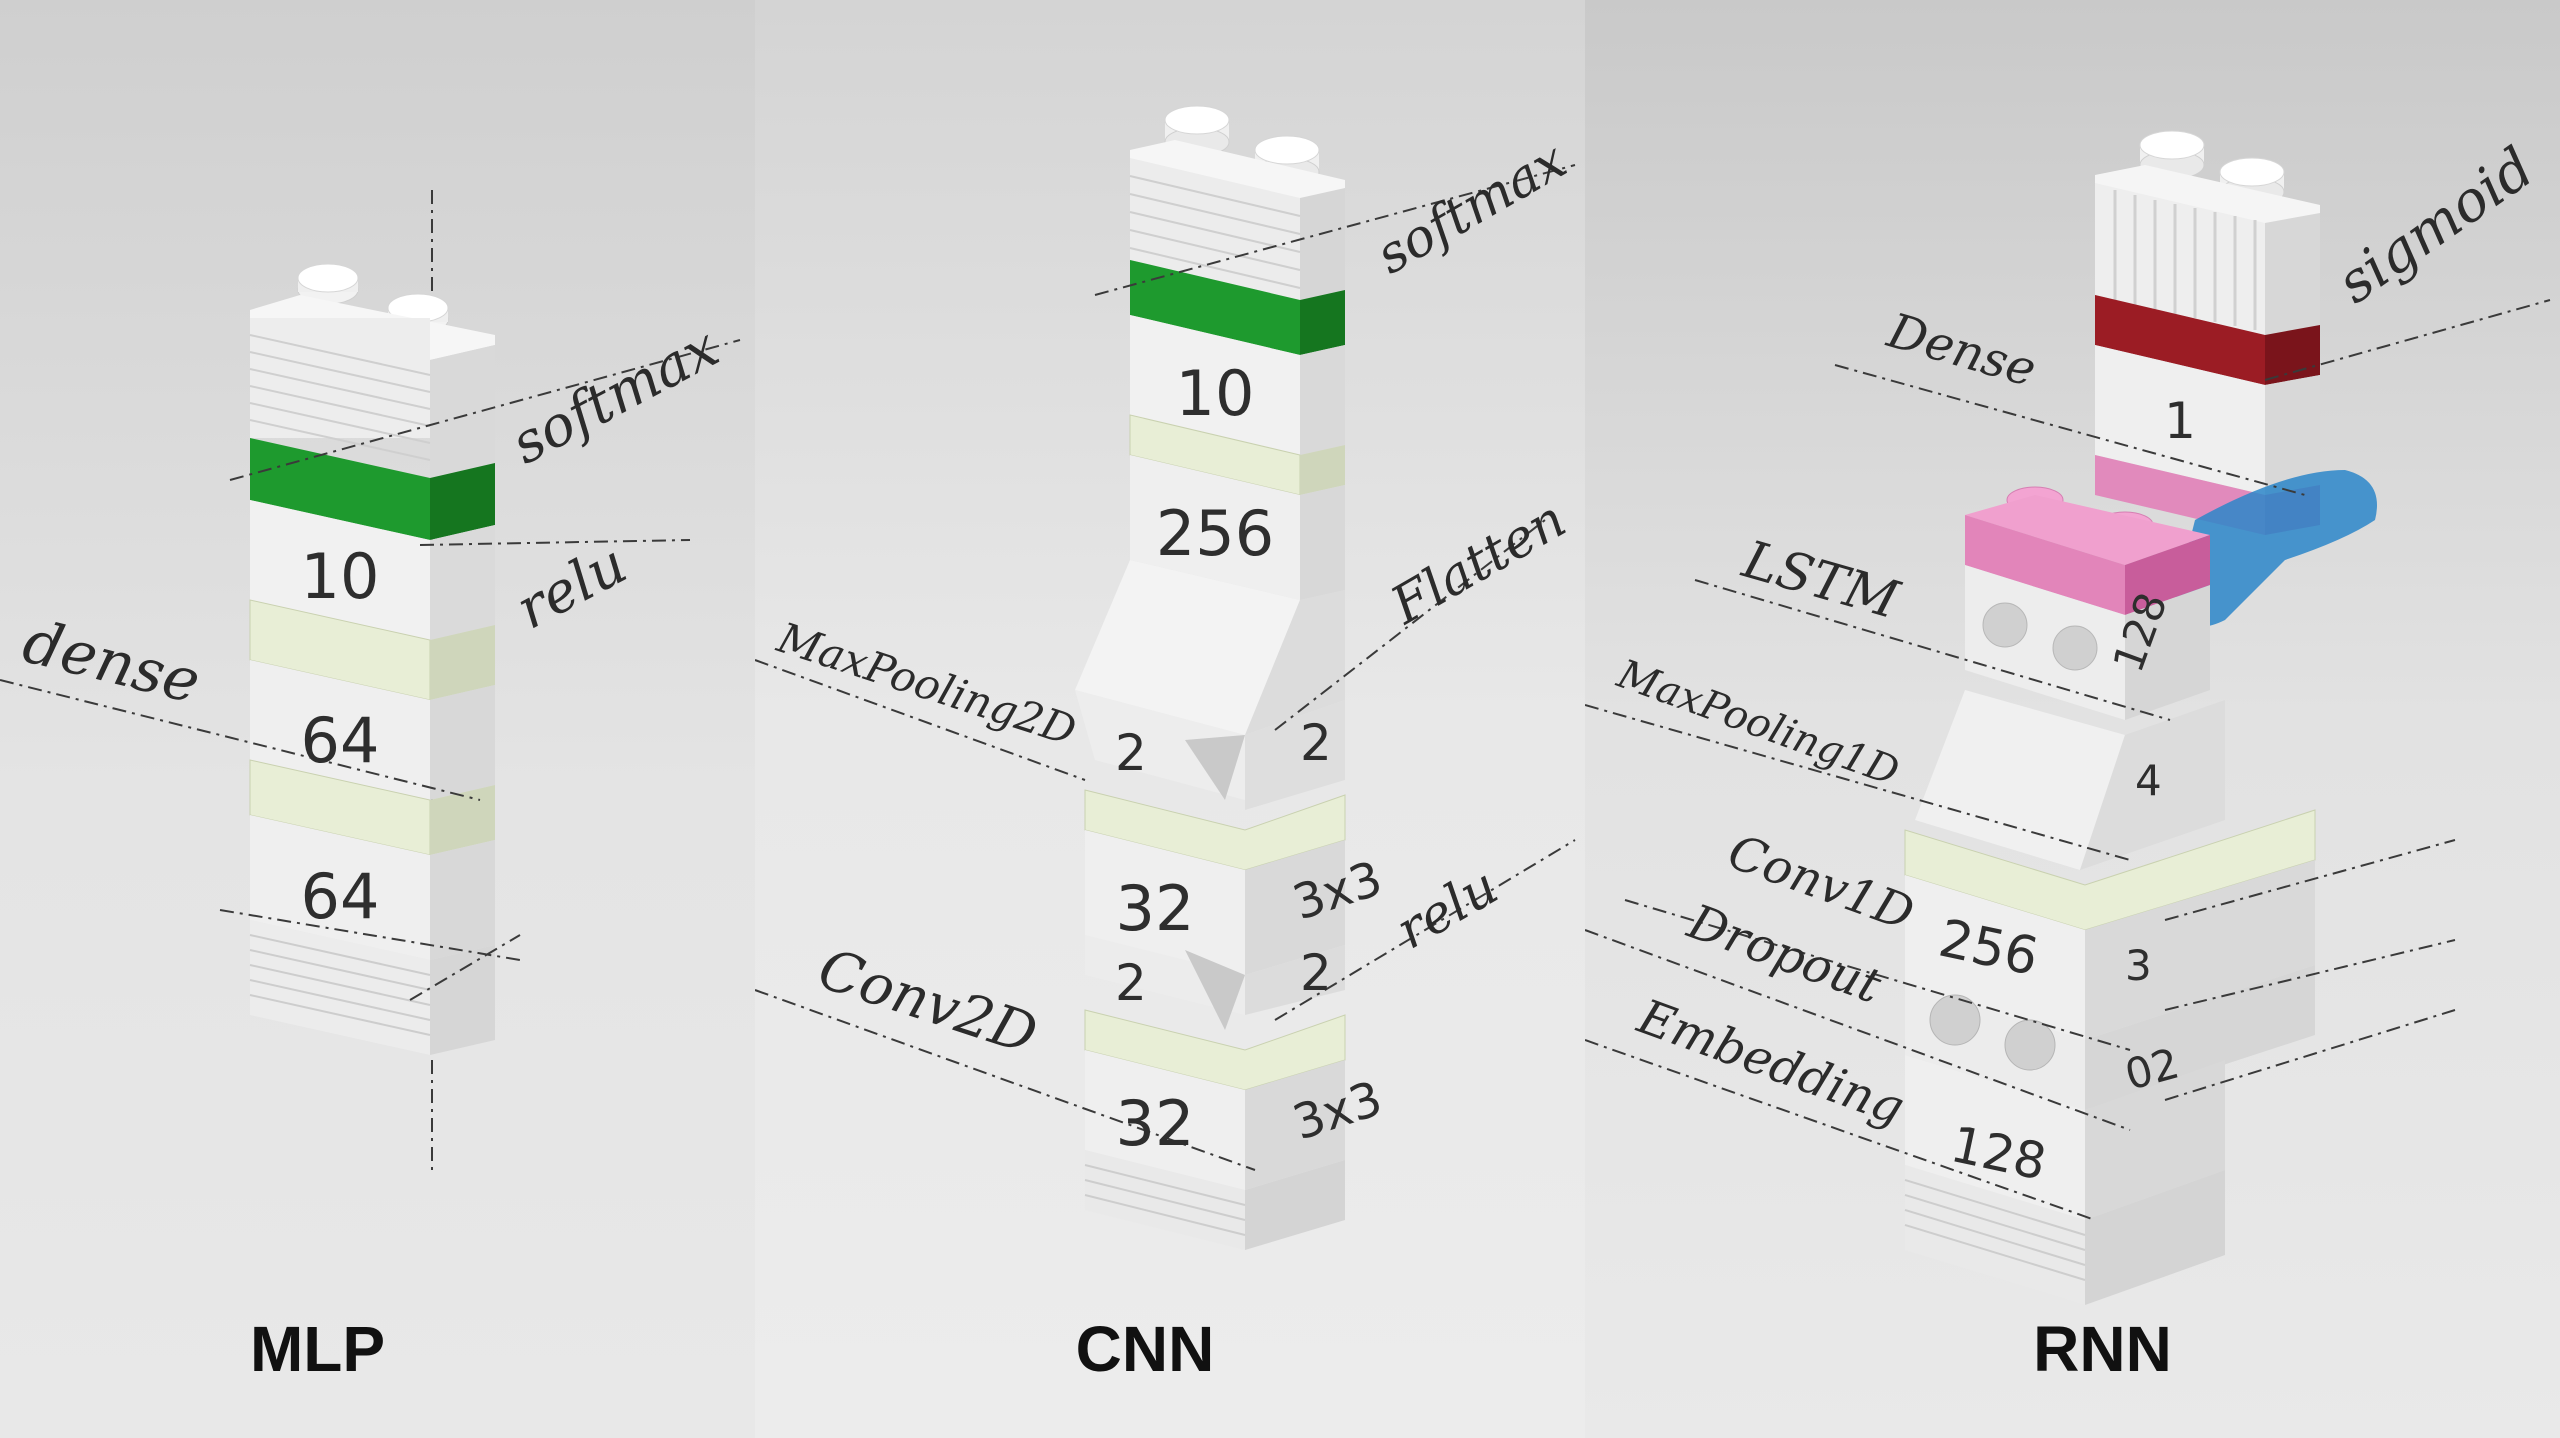 The height and width of the screenshot is (1438, 2560). I want to click on mlp-top-brick, so click(340, 378).